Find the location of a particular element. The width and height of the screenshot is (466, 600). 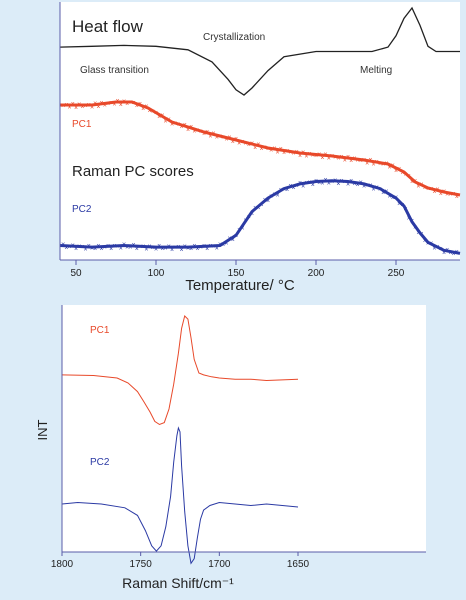

bottom-x-tick-label: 1700 is located at coordinates (219, 564).